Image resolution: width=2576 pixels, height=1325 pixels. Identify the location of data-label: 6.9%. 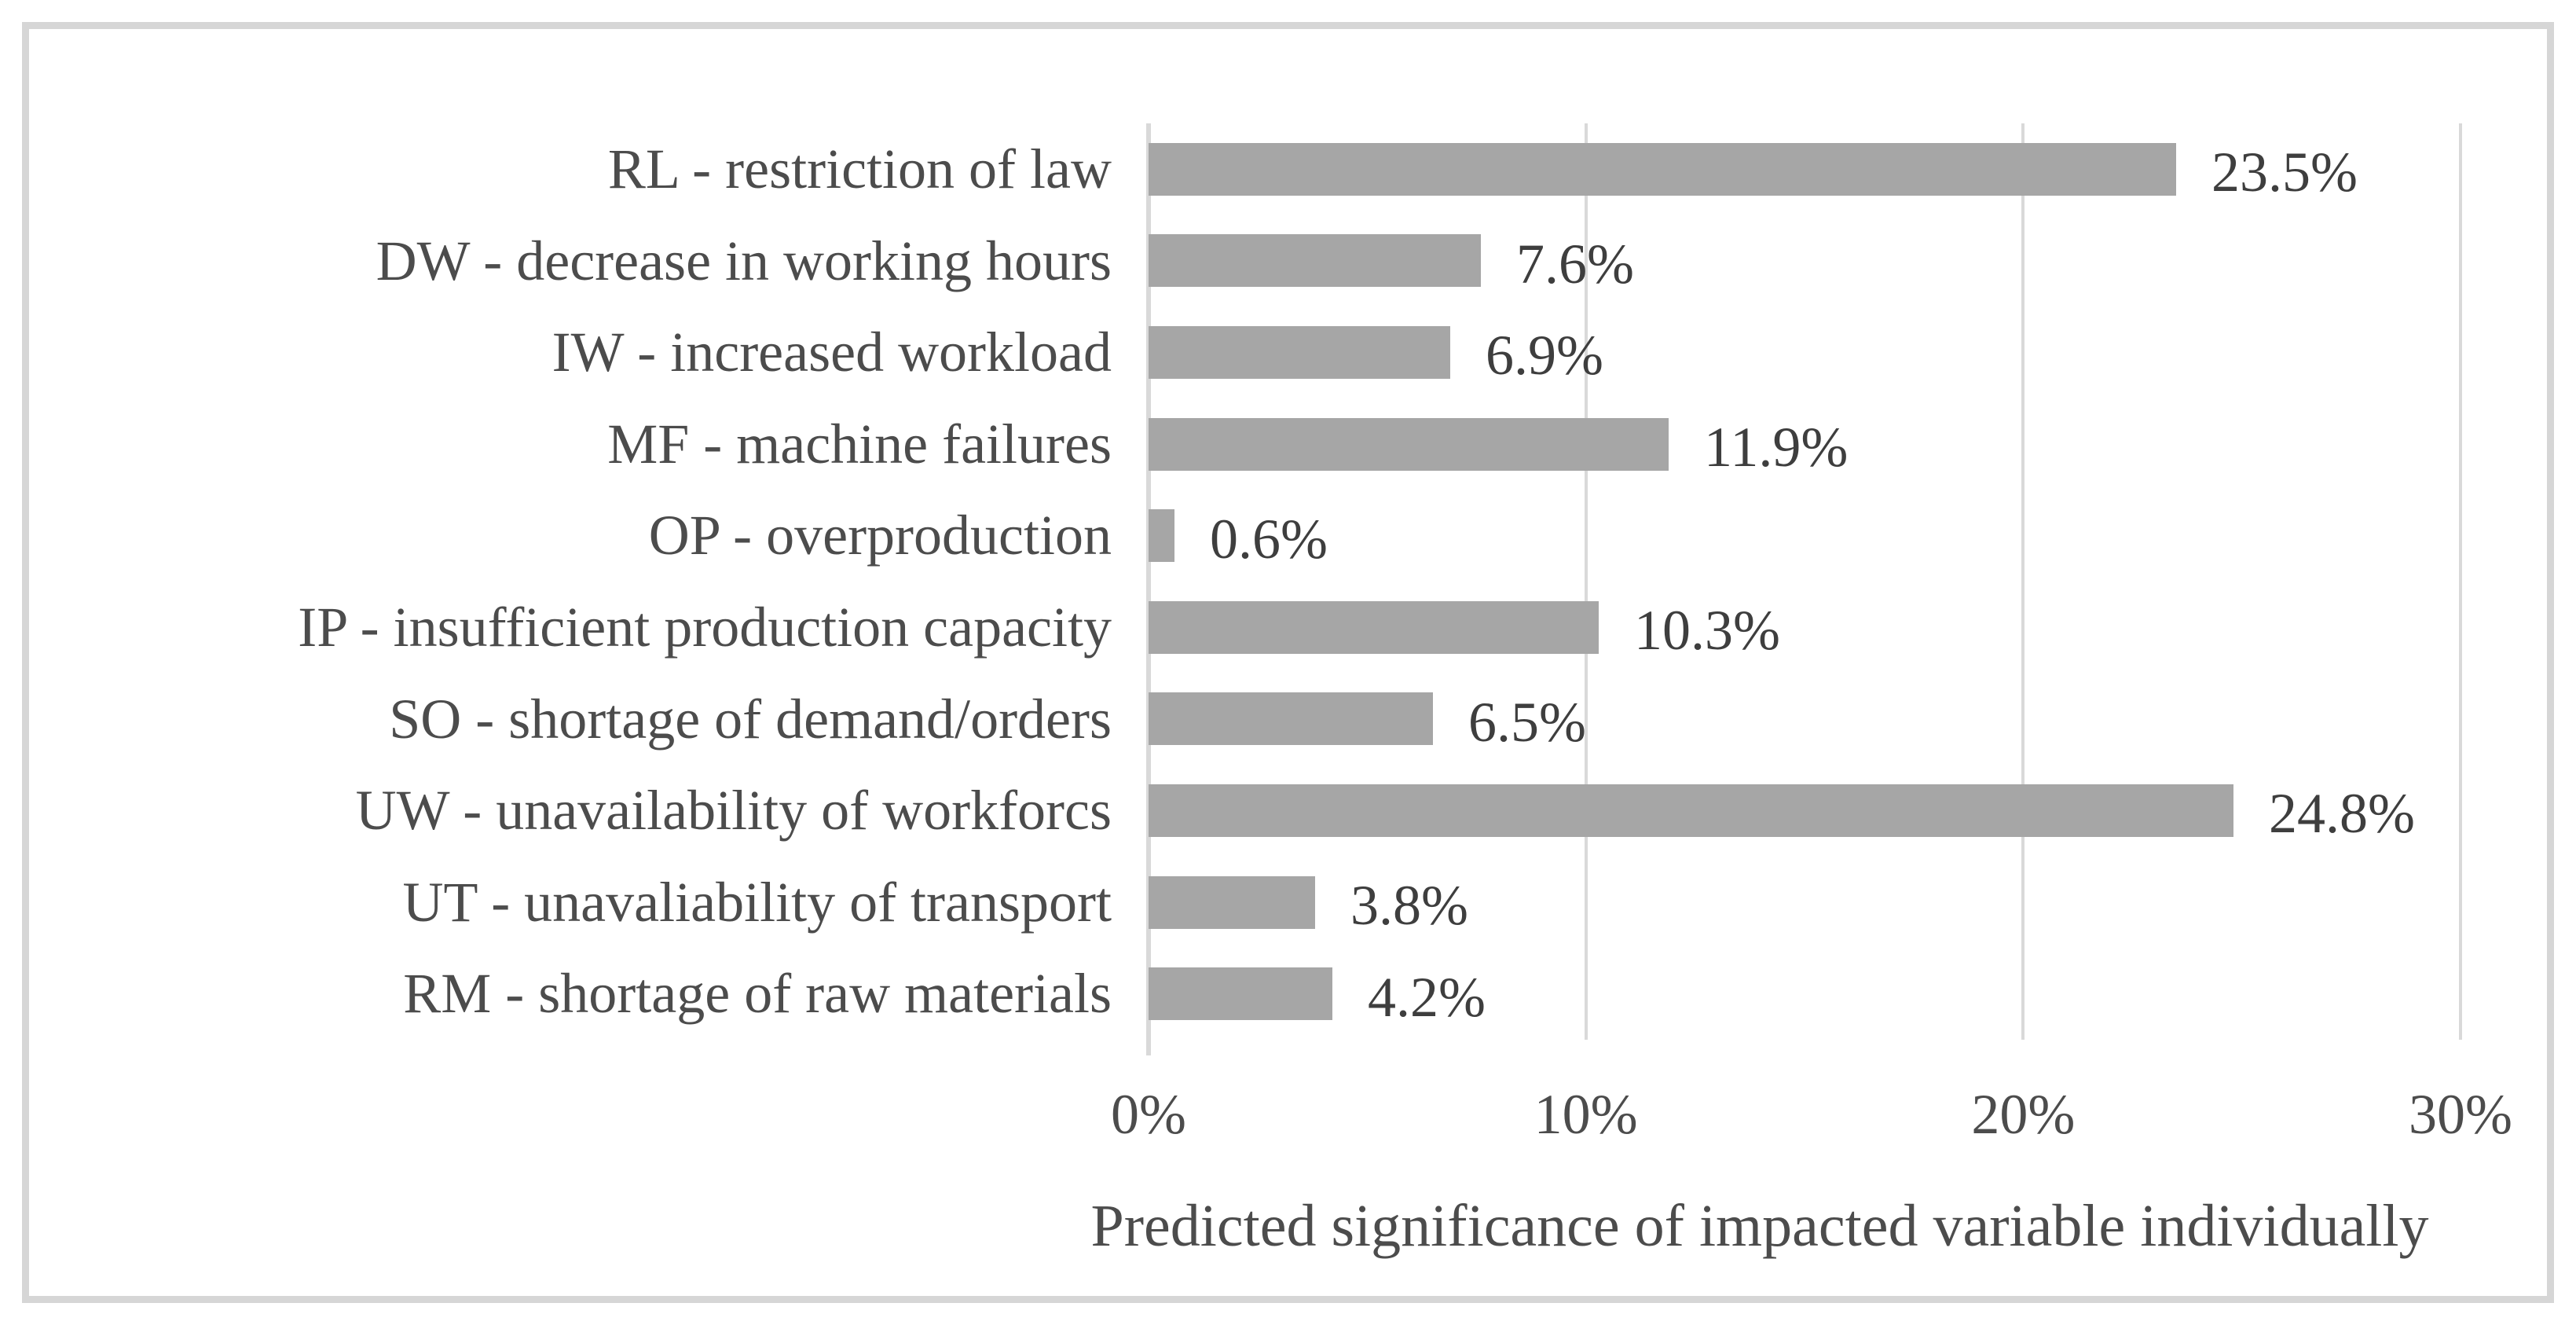
(1544, 355).